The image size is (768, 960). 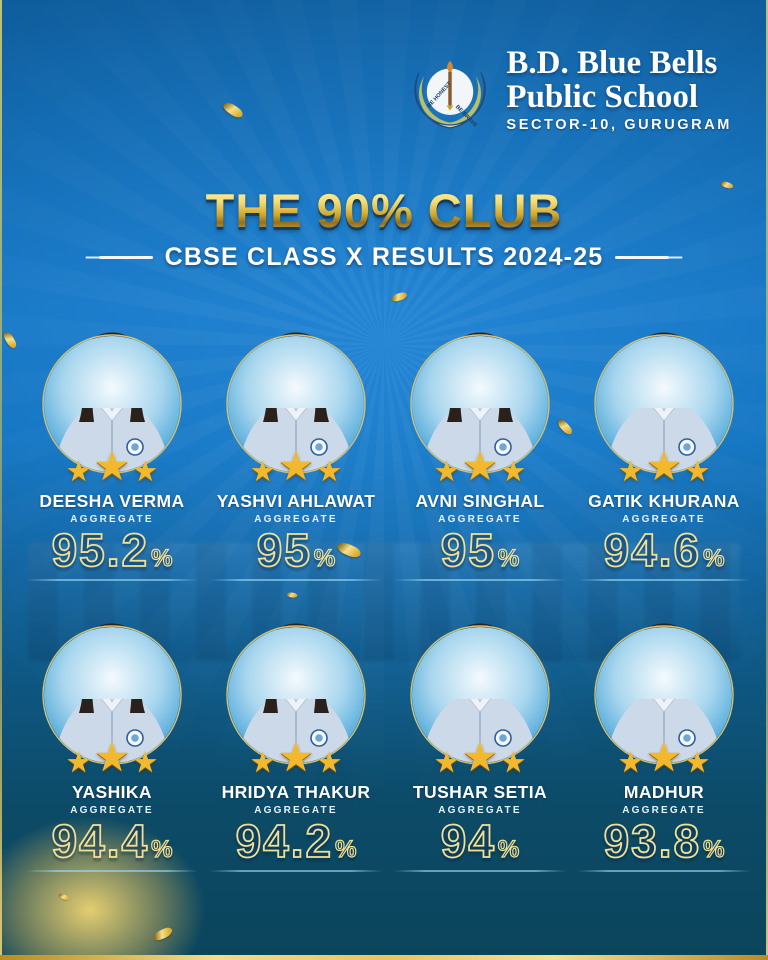 What do you see at coordinates (112, 841) in the screenshot?
I see `aggregate-percentage: 94.4%` at bounding box center [112, 841].